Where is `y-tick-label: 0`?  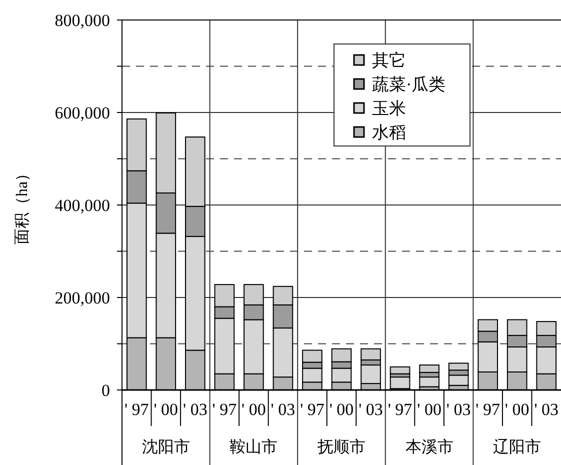
y-tick-label: 0 is located at coordinates (106, 390).